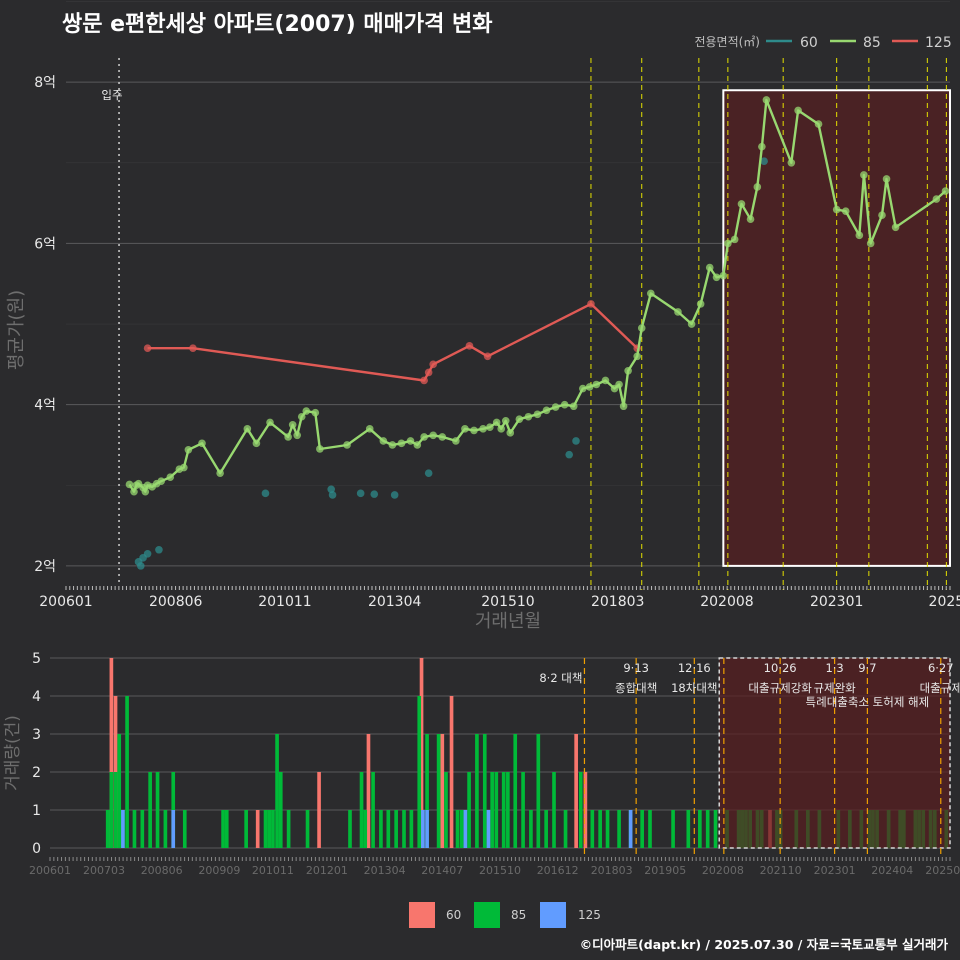 The width and height of the screenshot is (960, 960). Describe the element at coordinates (822, 43) in the screenshot. I see `legend: 전용면적(㎡) 60 85 125` at that location.